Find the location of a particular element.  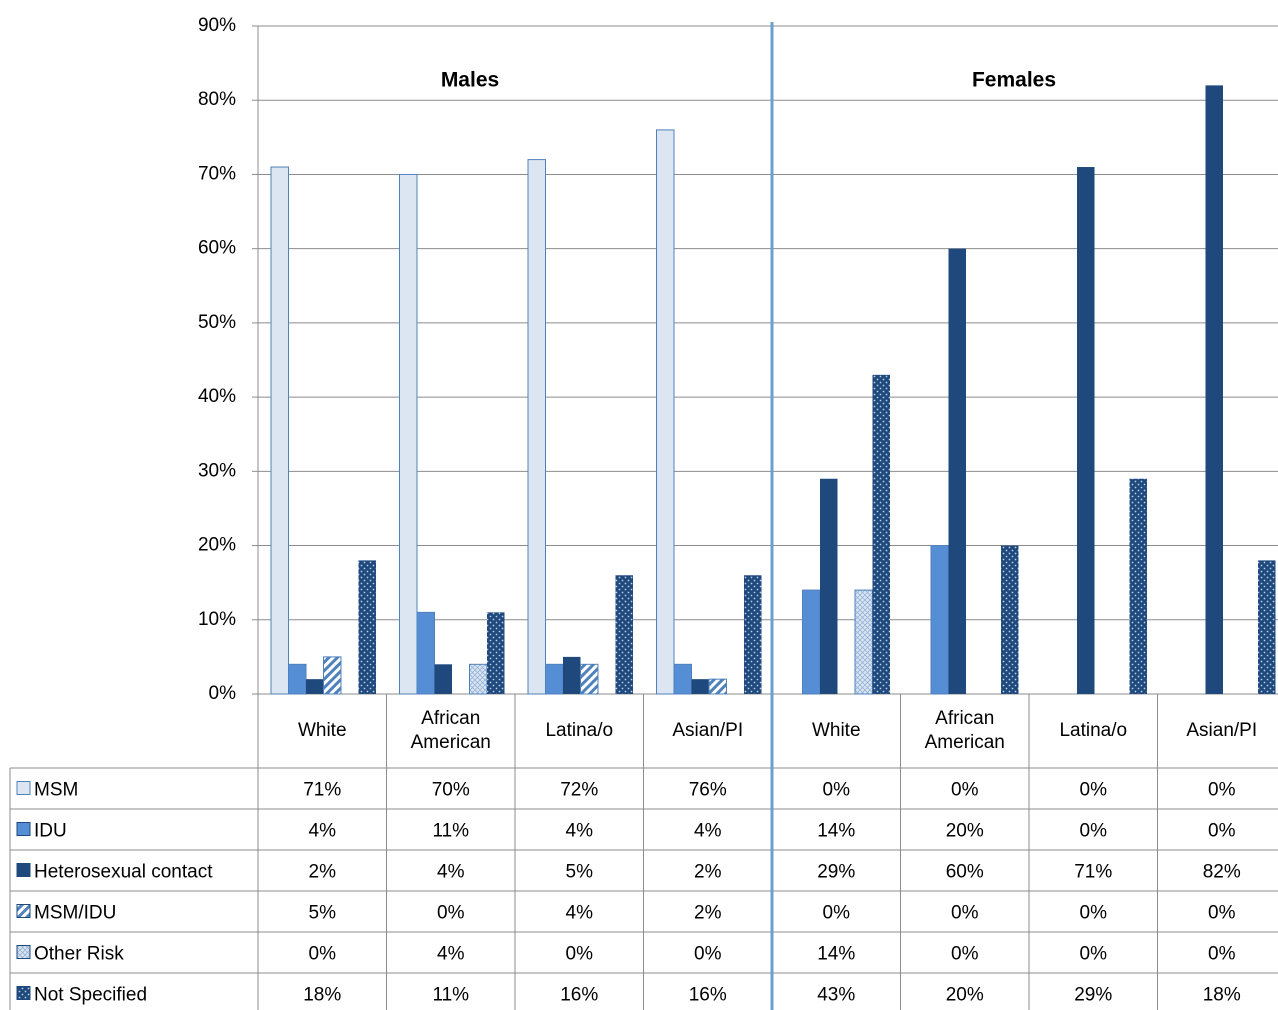

y-tick-label: 90% is located at coordinates (217, 25).